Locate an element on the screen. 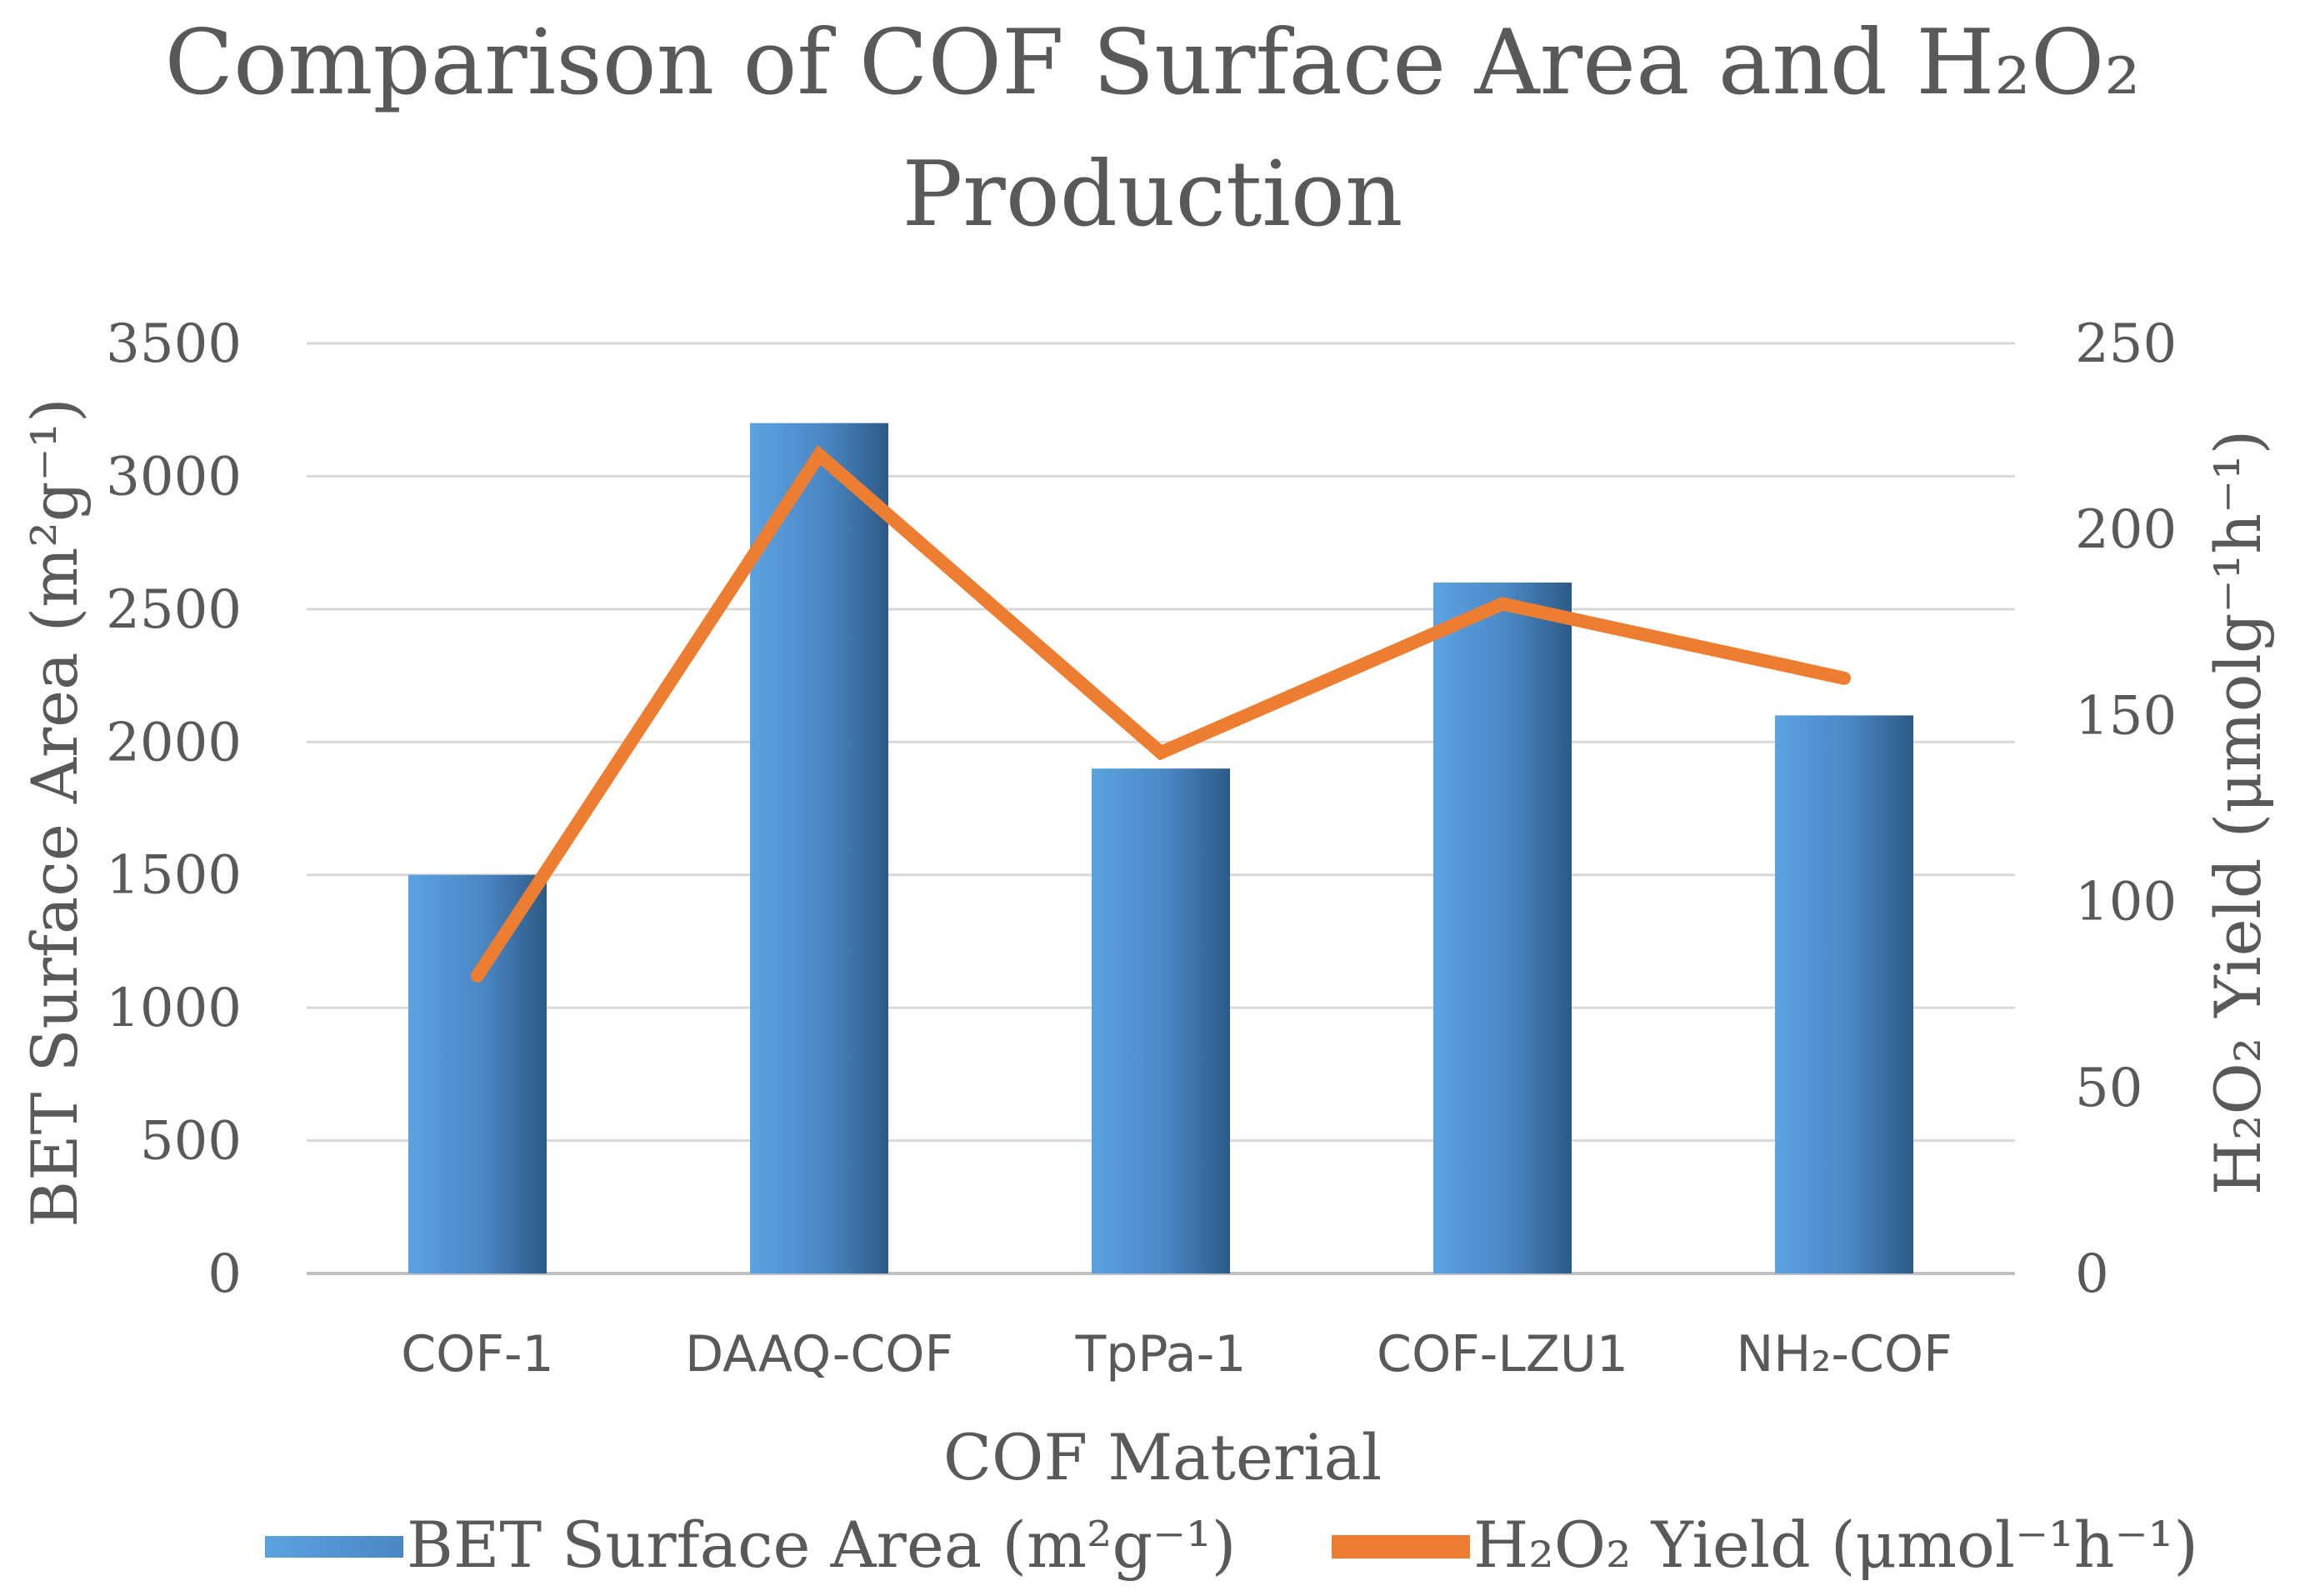  y-left-tick-label: 2500 is located at coordinates (174, 610).